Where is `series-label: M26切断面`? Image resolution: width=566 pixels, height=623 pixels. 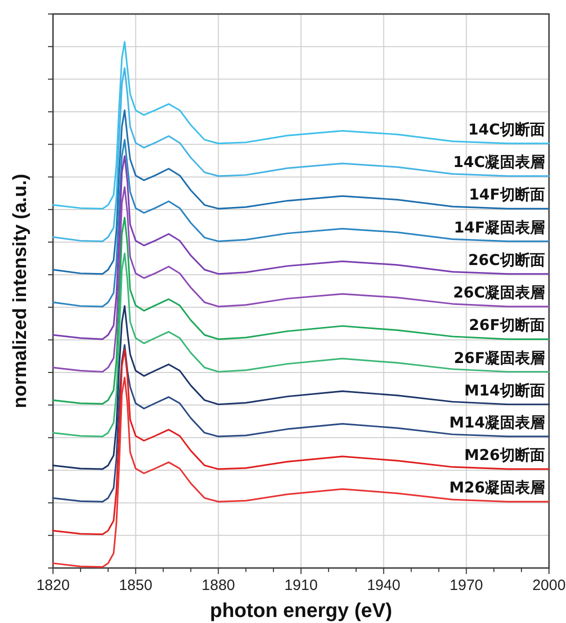
series-label: M26切断面 is located at coordinates (504, 455).